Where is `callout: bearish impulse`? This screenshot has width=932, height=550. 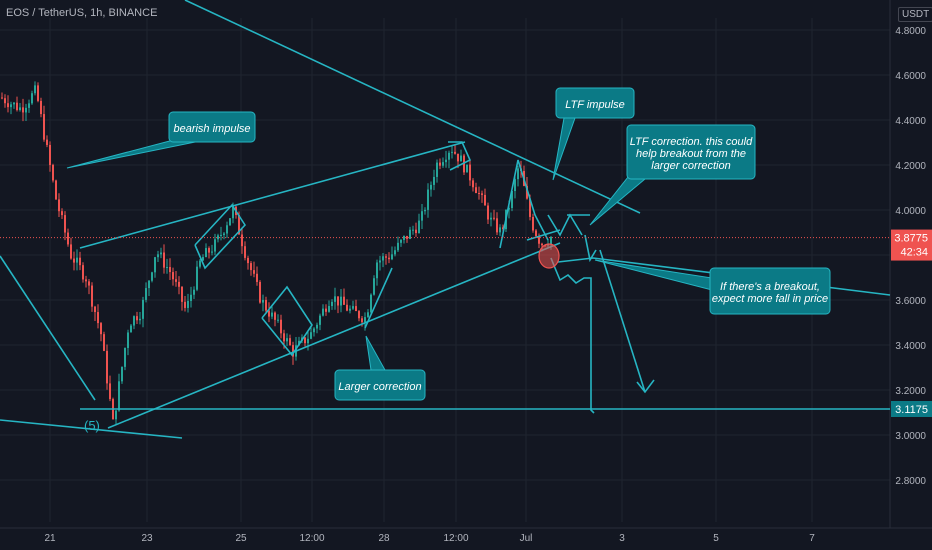
callout: bearish impulse is located at coordinates (161, 140).